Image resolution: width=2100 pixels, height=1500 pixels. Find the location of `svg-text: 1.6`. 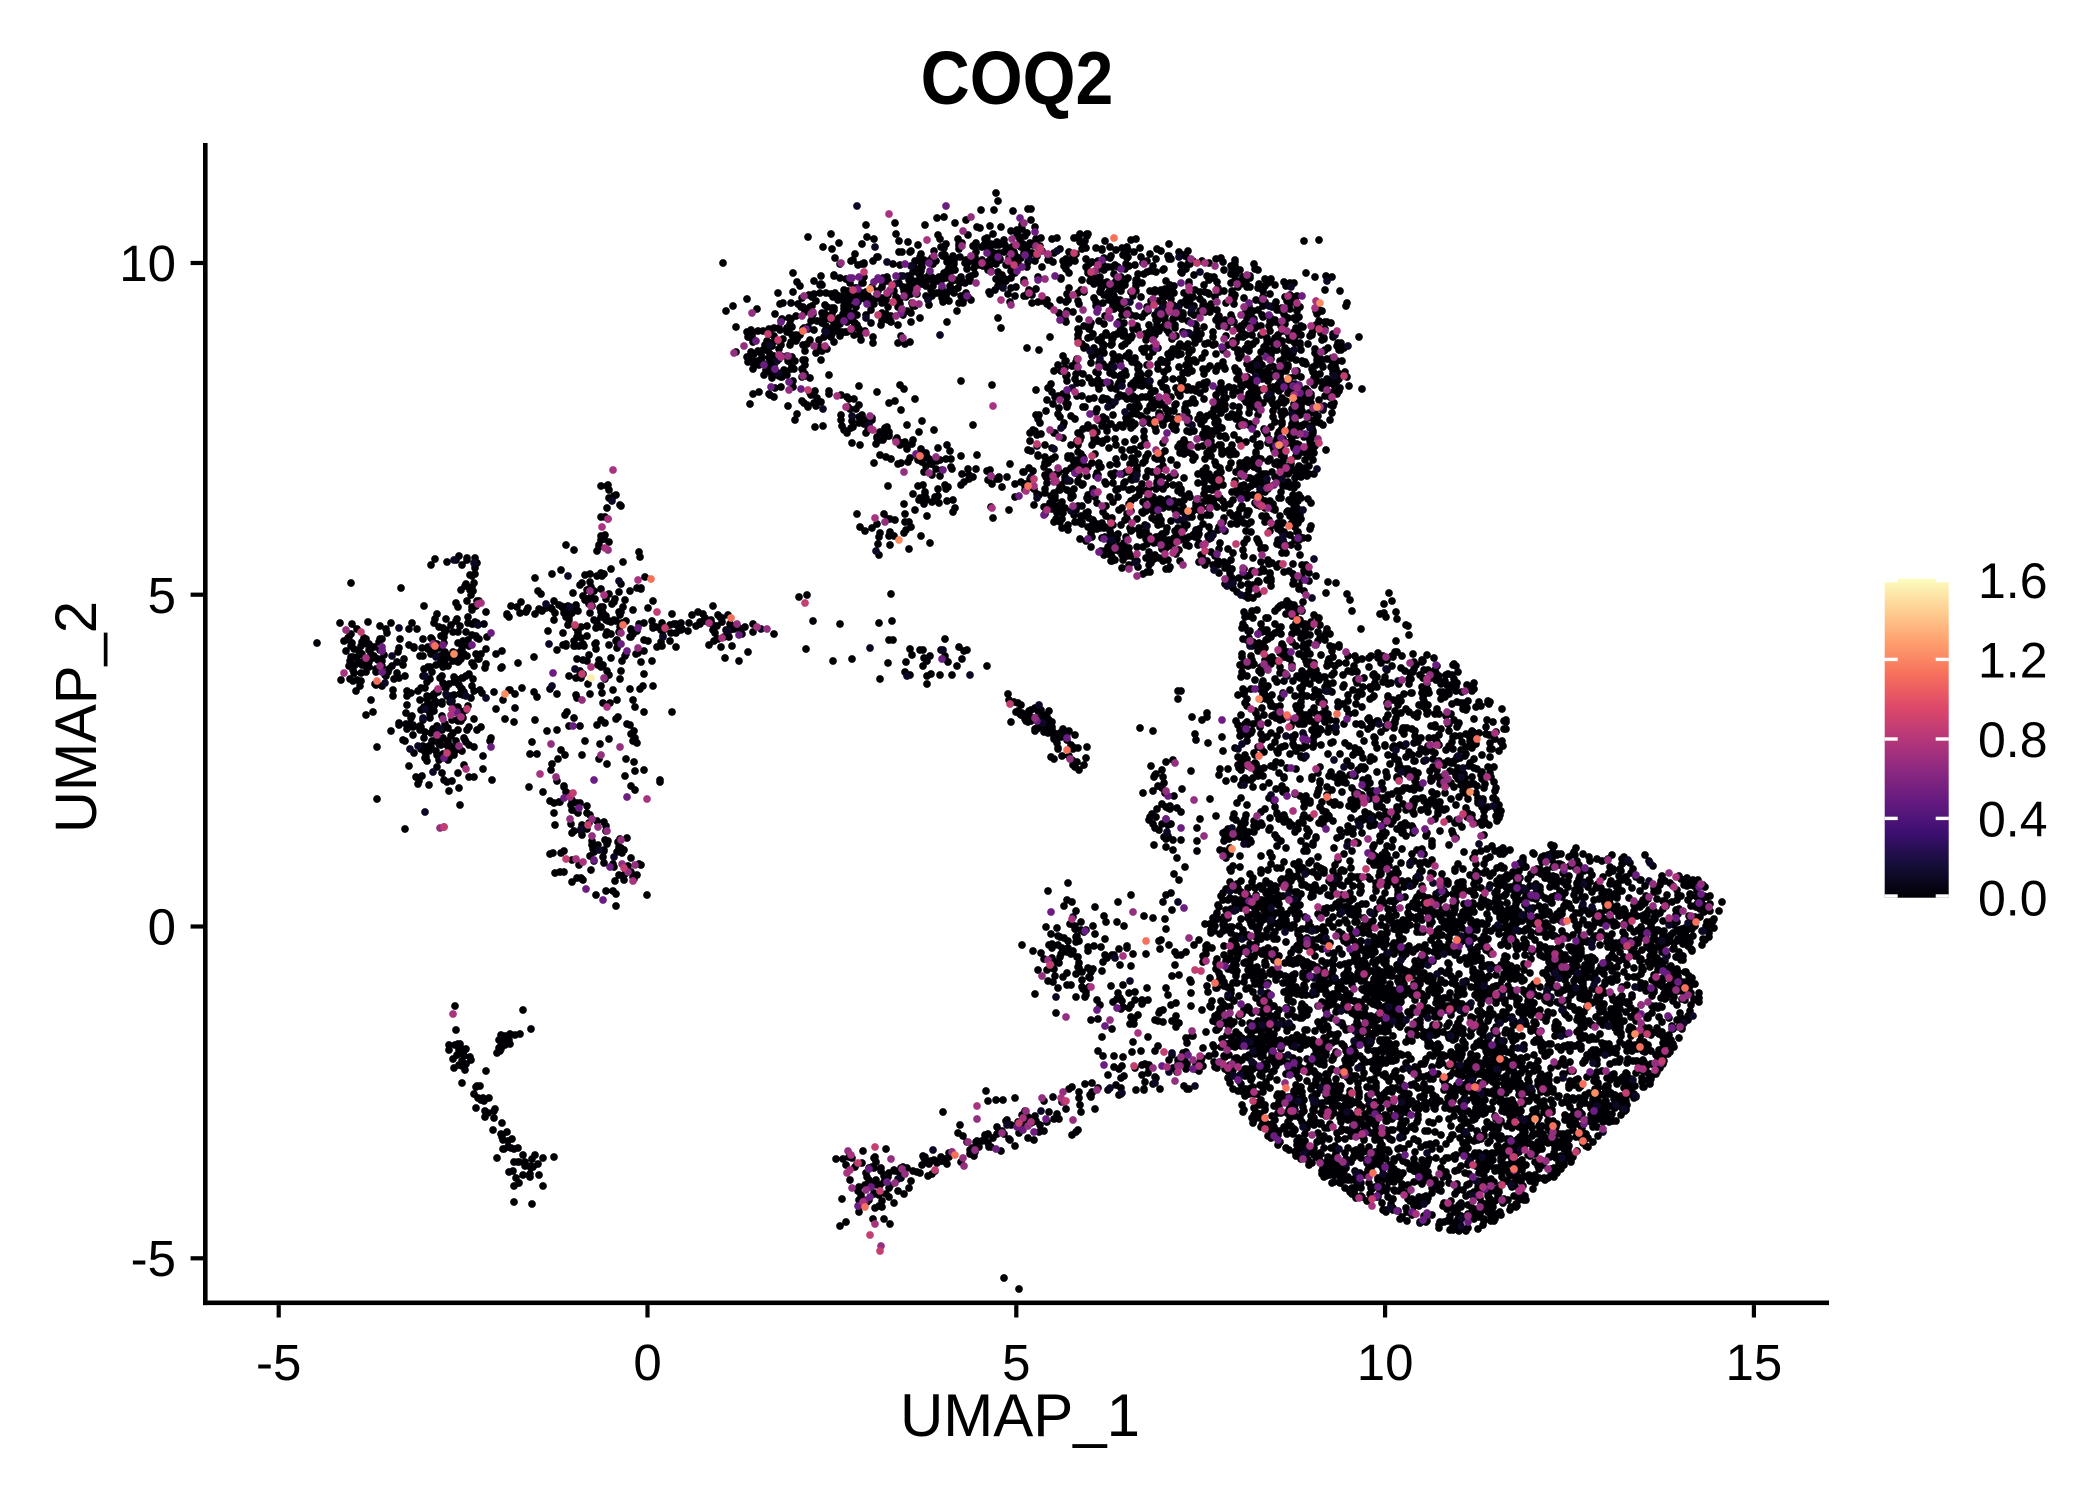

svg-text: 1.6 is located at coordinates (2013, 581).